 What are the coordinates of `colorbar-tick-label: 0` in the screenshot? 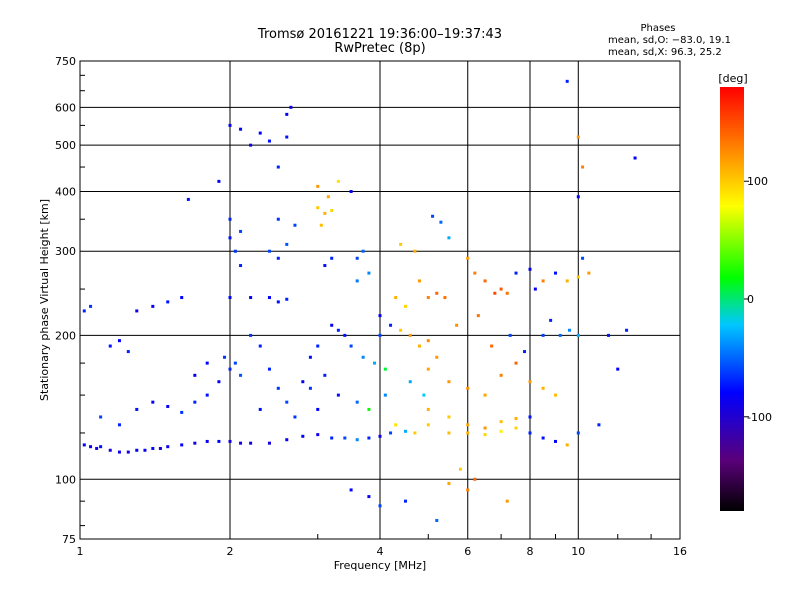 It's located at (750, 299).